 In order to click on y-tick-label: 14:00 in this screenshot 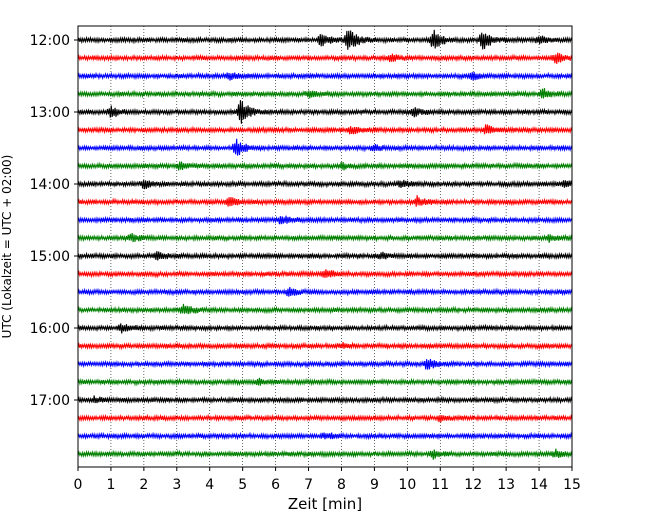, I will do `click(50, 185)`.